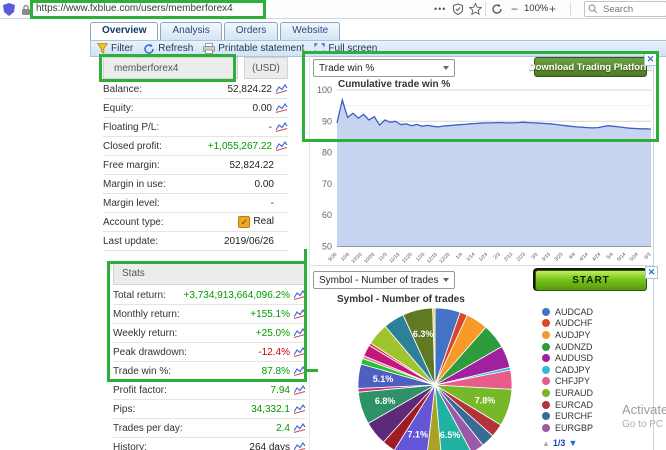  What do you see at coordinates (574, 404) in the screenshot?
I see `legend-label: EURCAD` at bounding box center [574, 404].